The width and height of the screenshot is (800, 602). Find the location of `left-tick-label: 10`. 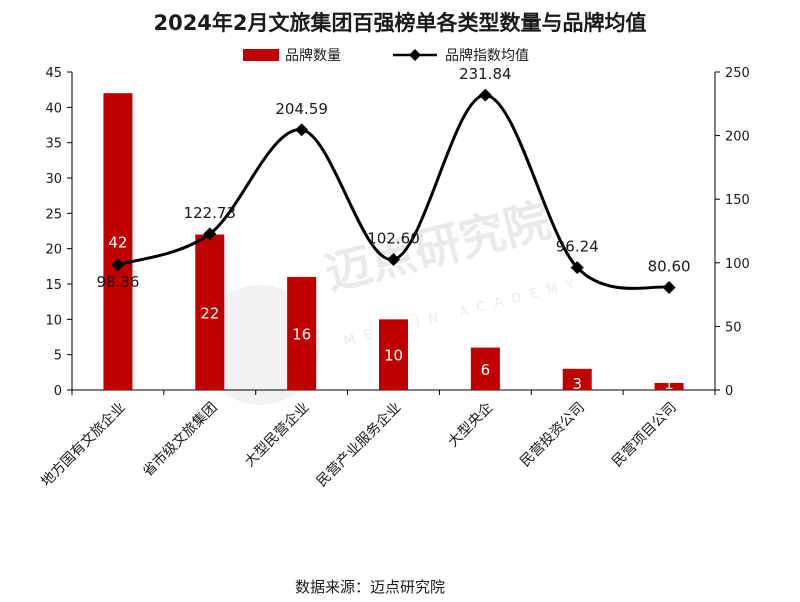

left-tick-label: 10 is located at coordinates (53, 320).